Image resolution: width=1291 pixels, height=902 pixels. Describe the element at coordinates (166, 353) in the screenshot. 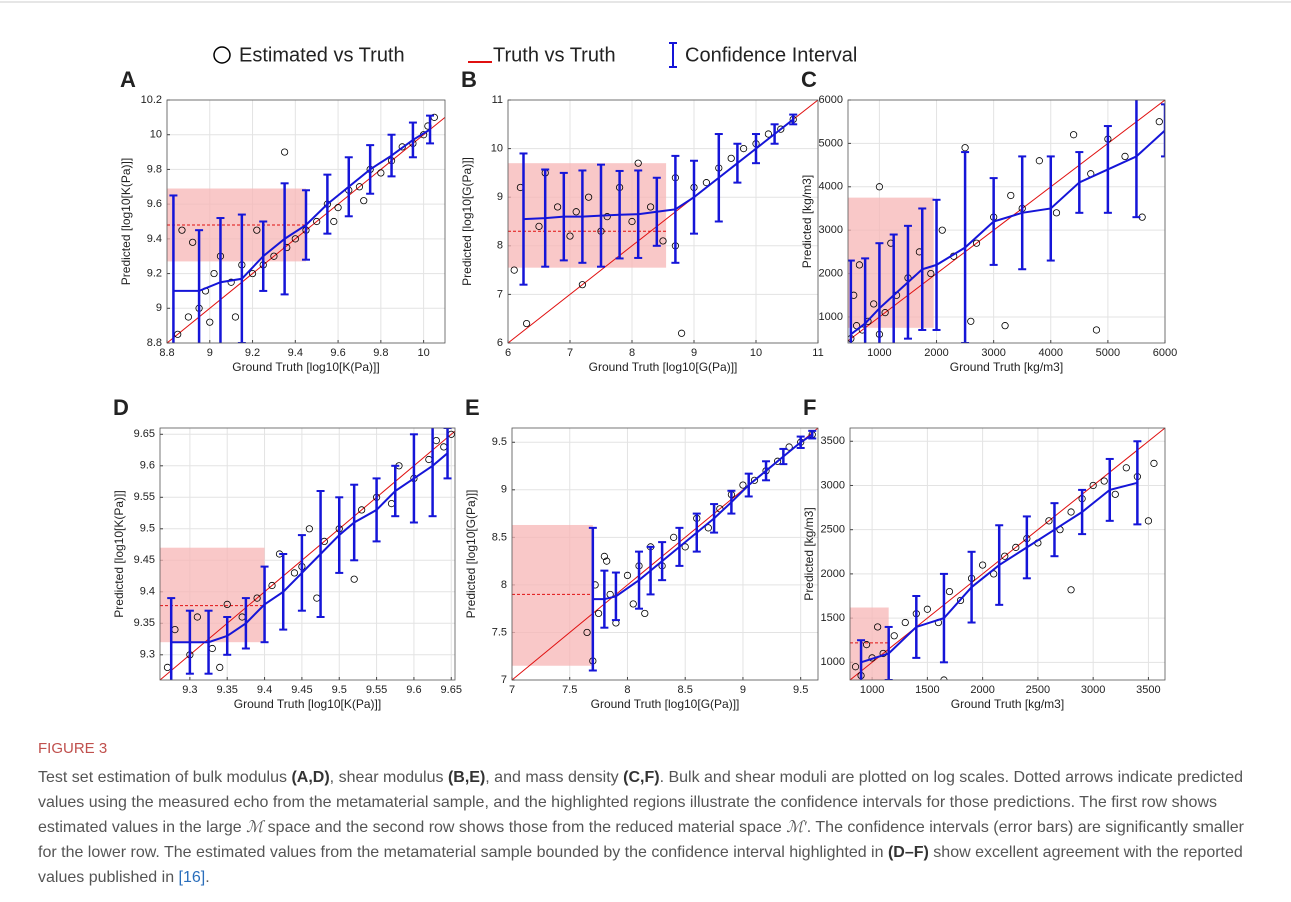

I see `x-tick-label: 8.8` at that location.